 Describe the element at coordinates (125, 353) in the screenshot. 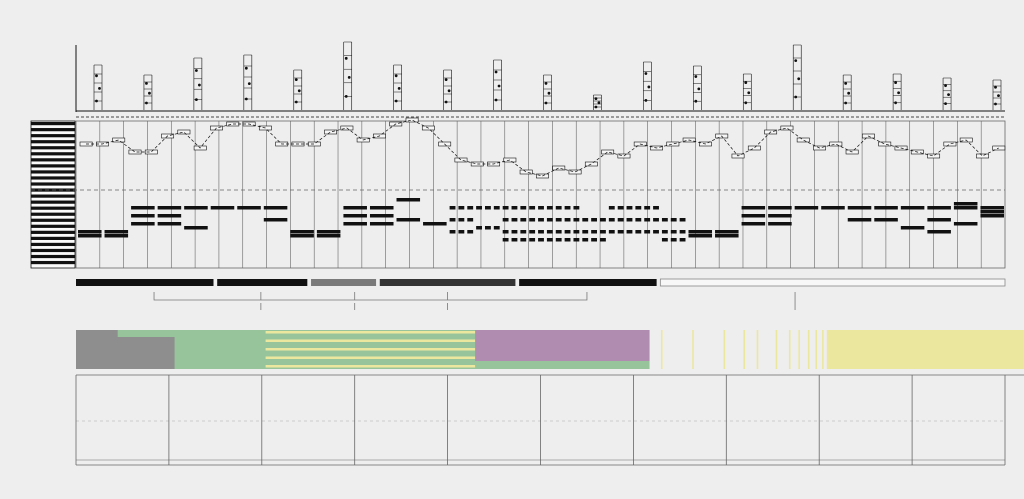

I see `gray-block` at that location.